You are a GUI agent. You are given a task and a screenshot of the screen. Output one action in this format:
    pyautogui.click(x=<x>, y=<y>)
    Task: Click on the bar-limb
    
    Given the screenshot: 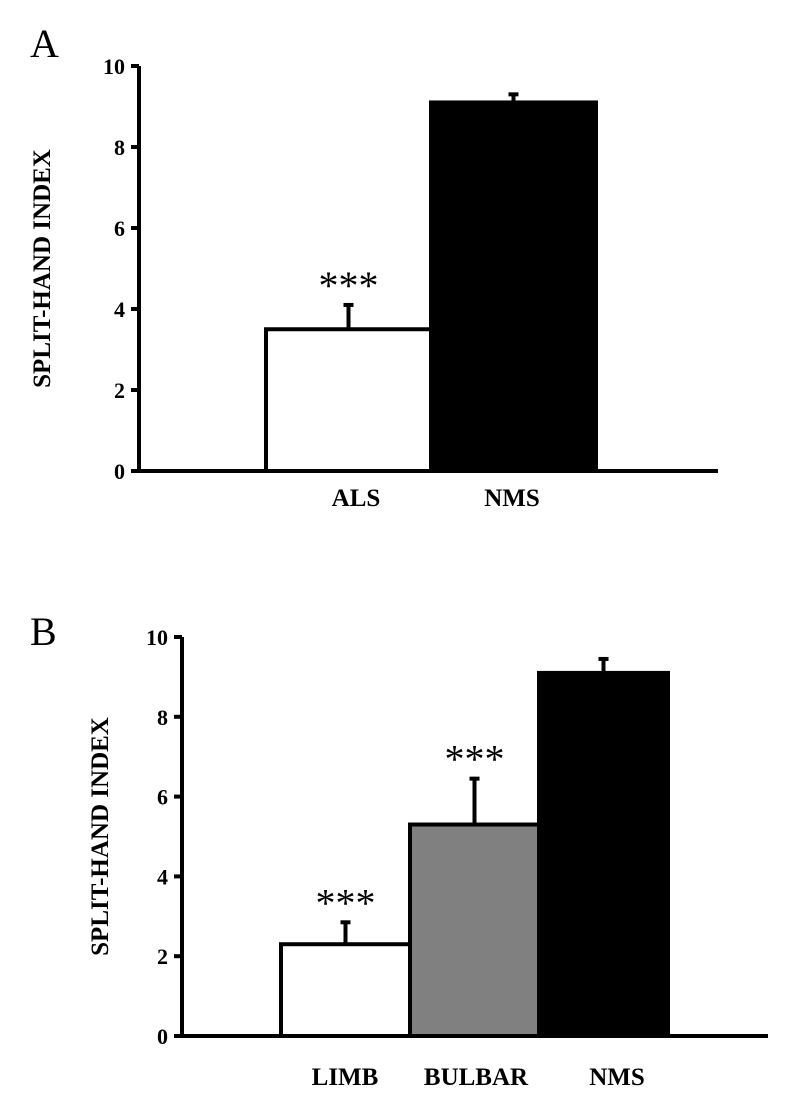 What is the action you would take?
    pyautogui.click(x=345, y=990)
    